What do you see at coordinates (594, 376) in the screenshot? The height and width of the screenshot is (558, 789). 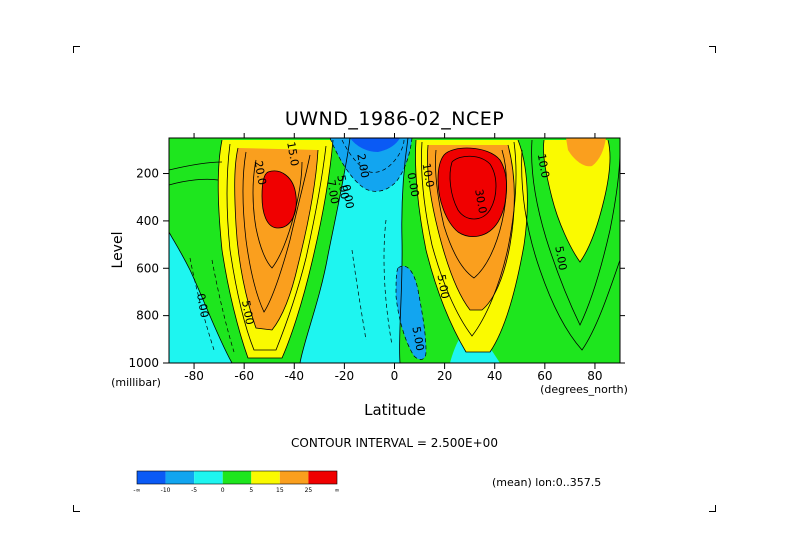 I see `x-tick-label: 80` at bounding box center [594, 376].